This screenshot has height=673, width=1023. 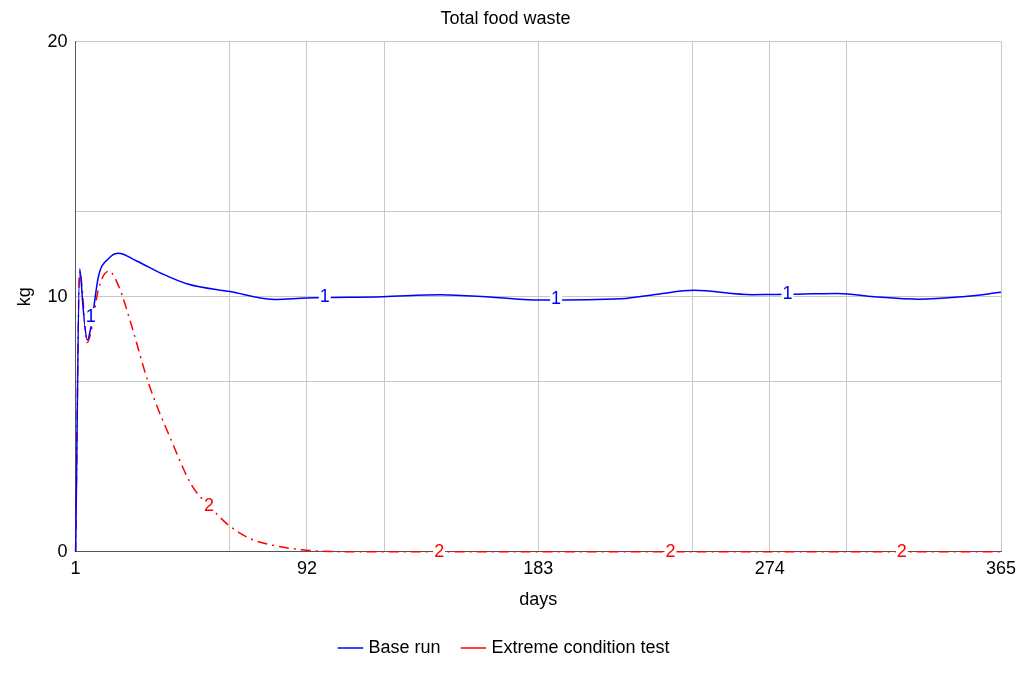 I want to click on legend-label: Extreme condition test, so click(x=580, y=646).